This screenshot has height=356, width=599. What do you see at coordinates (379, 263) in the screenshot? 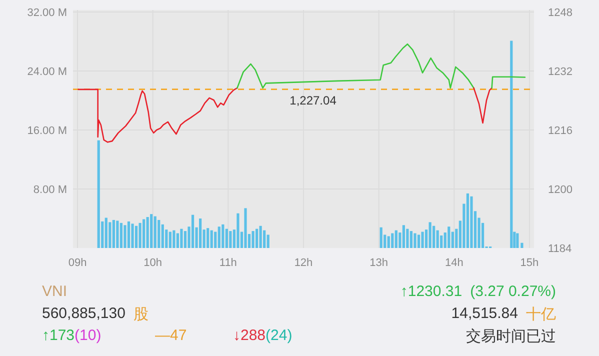
I see `x-tick-label: 13h` at bounding box center [379, 263].